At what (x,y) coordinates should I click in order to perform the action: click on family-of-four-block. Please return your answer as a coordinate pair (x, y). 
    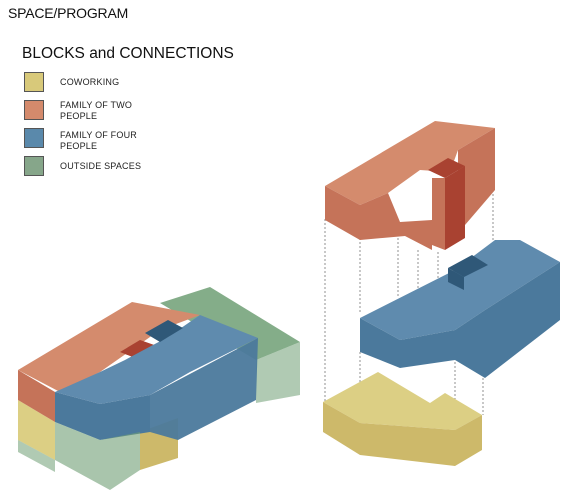
    Looking at the image, I should click on (156, 377).